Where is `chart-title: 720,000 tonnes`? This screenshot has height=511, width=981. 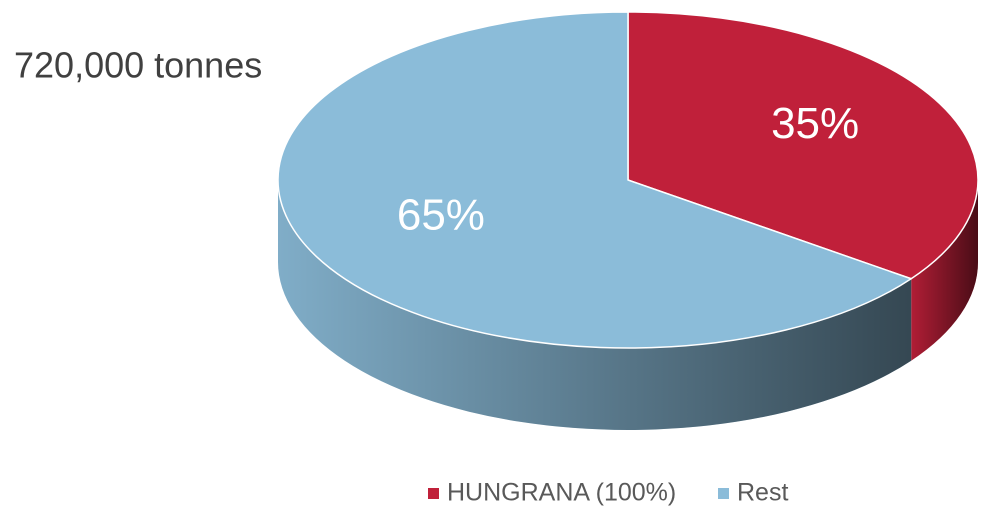
chart-title: 720,000 tonnes is located at coordinates (138, 65).